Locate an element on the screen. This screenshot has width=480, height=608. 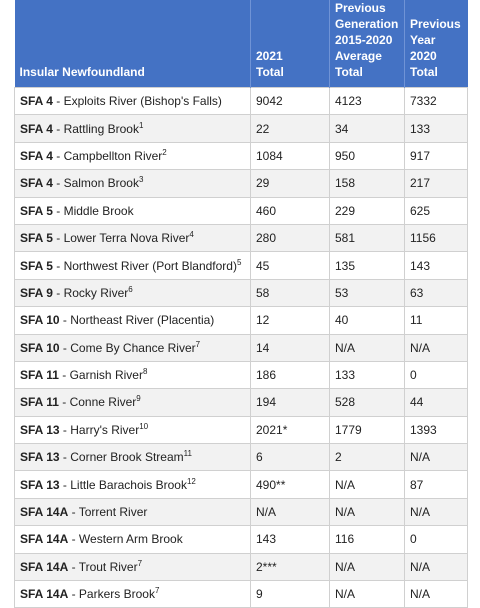
table-row: SFA 4 - Salmon Brook3 29 158 217 is located at coordinates (241, 183).